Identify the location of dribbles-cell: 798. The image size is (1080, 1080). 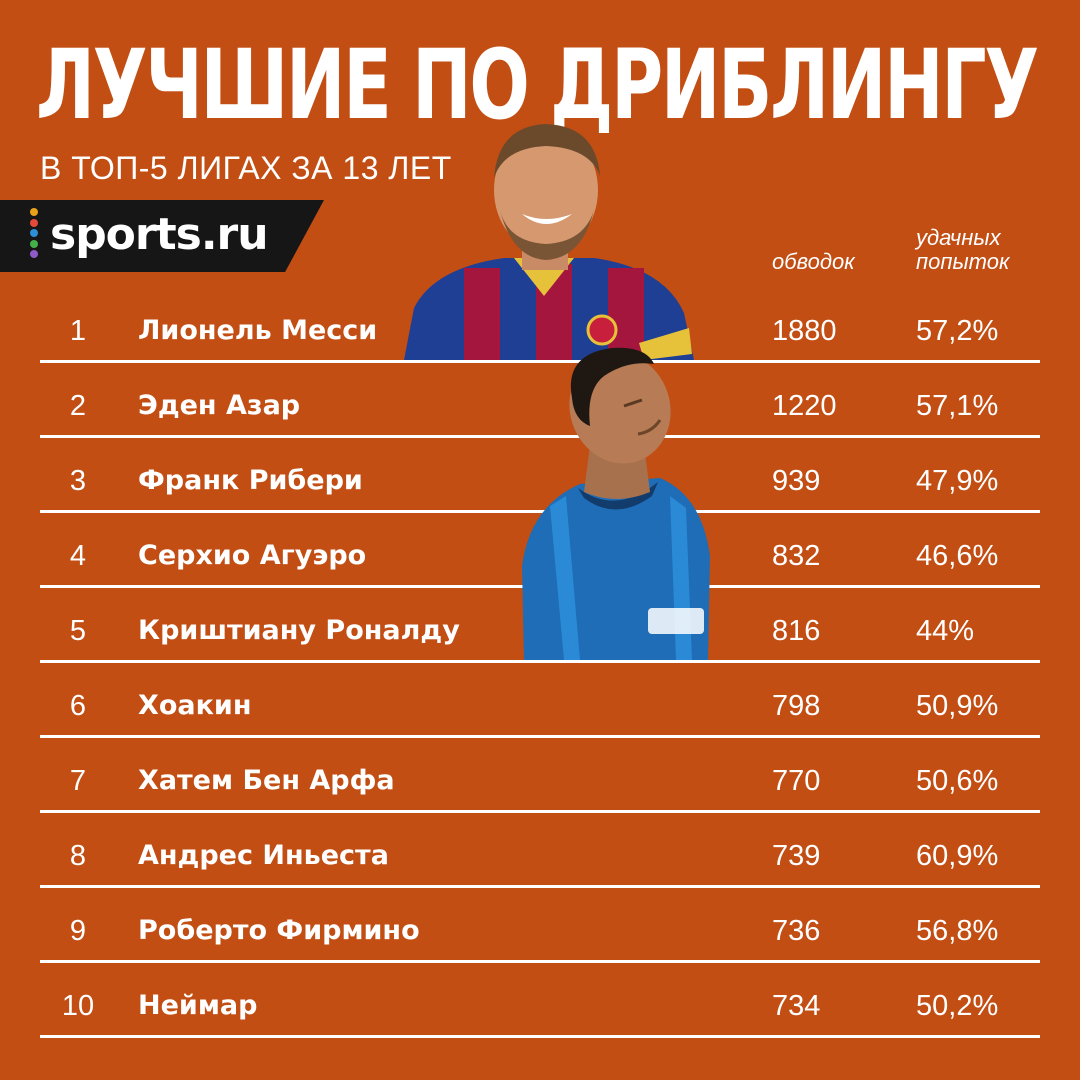
(796, 706).